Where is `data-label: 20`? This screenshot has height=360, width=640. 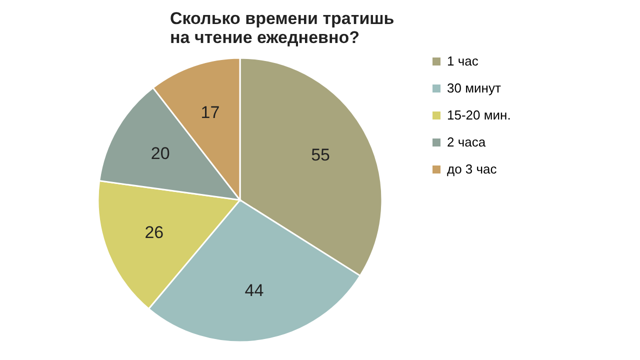
data-label: 20 is located at coordinates (160, 153).